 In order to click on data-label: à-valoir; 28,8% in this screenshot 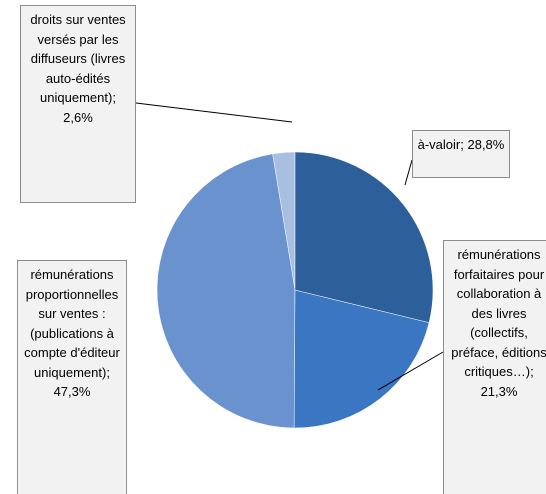, I will do `click(461, 154)`.